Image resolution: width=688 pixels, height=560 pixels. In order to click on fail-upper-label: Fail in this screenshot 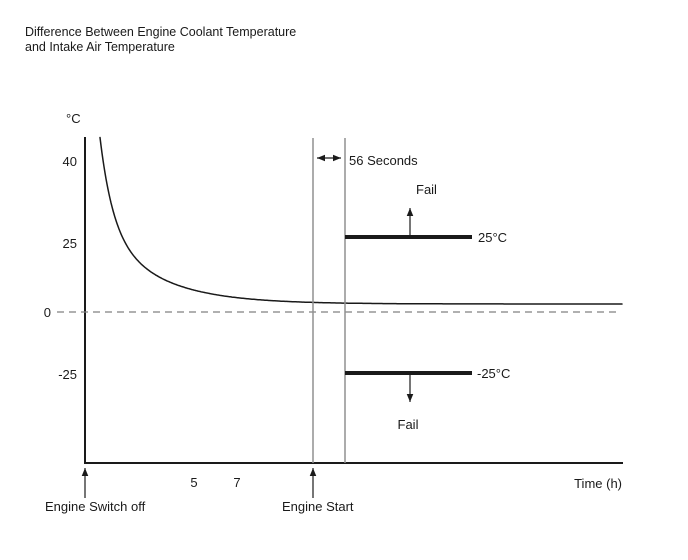, I will do `click(426, 189)`.